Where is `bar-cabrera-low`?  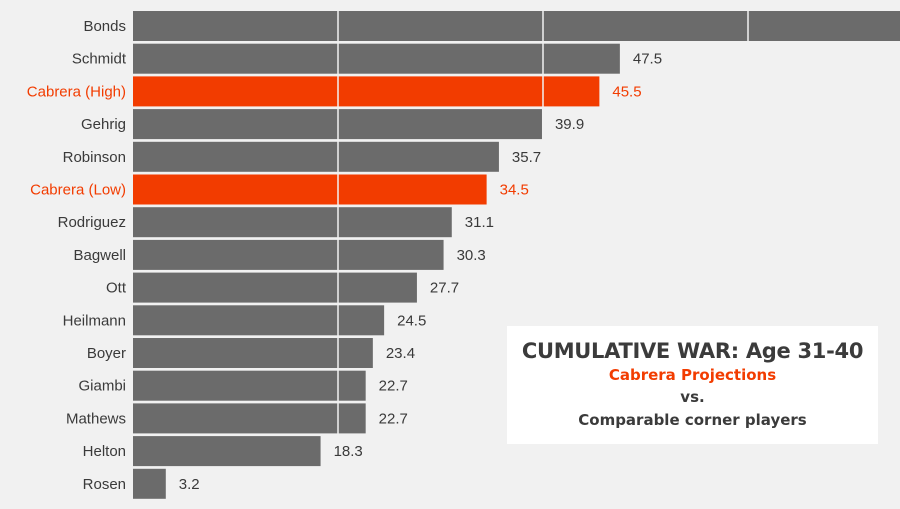 bar-cabrera-low is located at coordinates (310, 189).